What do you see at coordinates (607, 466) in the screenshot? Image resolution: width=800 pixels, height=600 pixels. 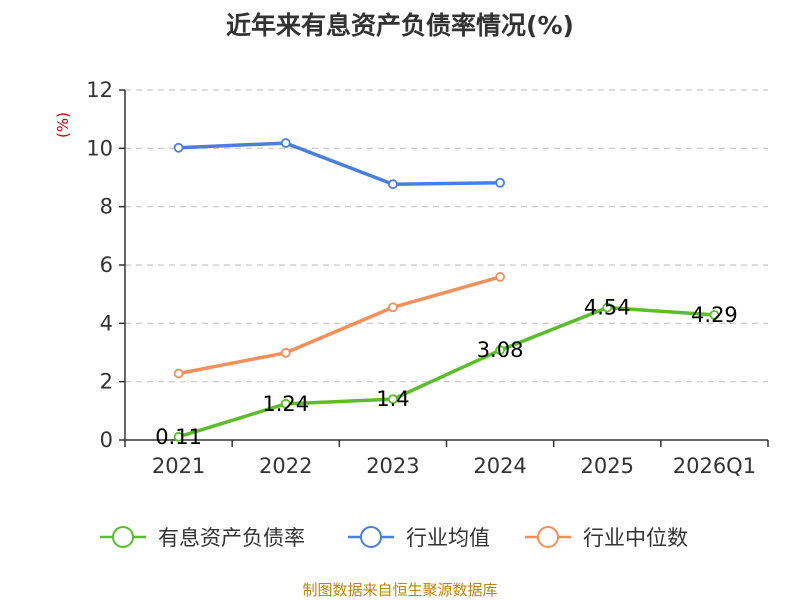 I see `x-tick-label-2025: 2025` at bounding box center [607, 466].